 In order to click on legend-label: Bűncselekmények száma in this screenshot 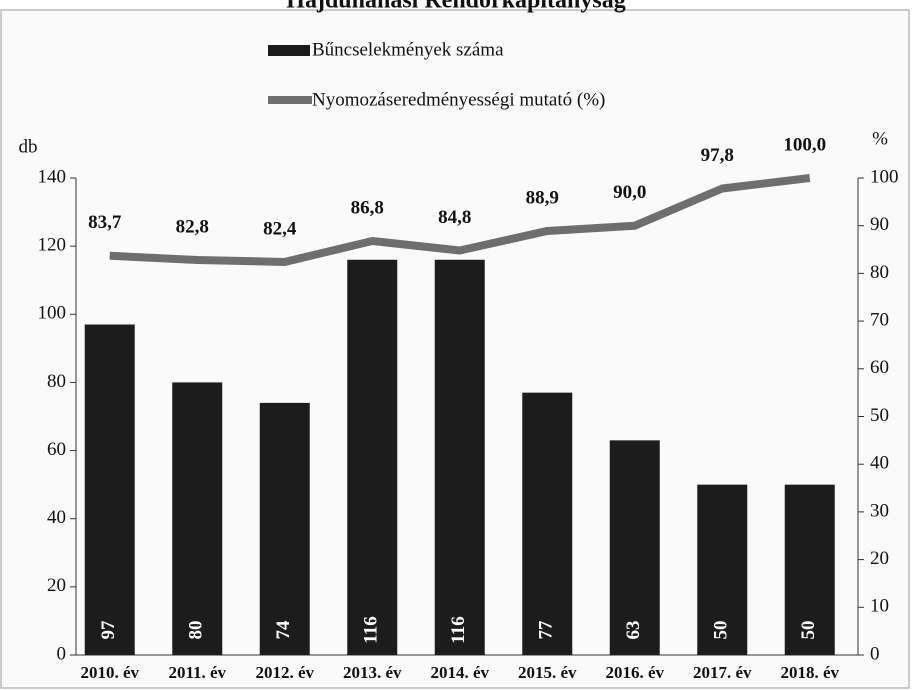, I will do `click(408, 49)`.